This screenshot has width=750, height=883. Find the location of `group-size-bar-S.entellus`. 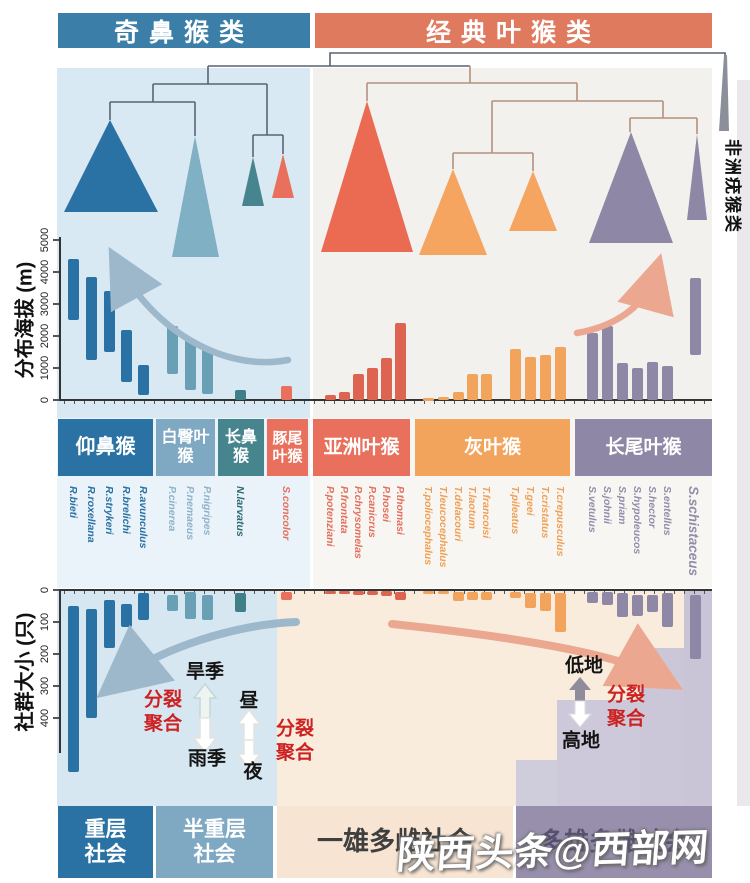

group-size-bar-S.entellus is located at coordinates (667, 610).